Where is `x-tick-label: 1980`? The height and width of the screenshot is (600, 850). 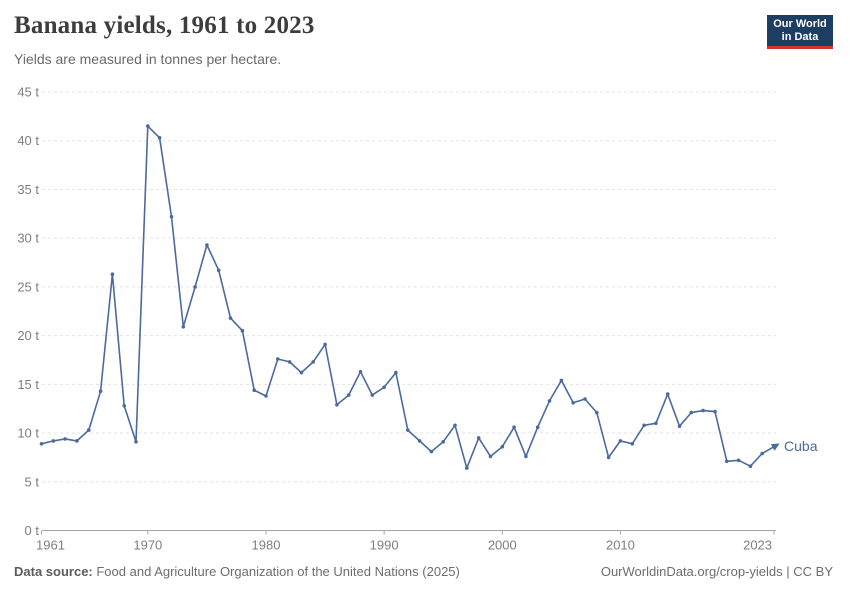 x-tick-label: 1980 is located at coordinates (266, 545).